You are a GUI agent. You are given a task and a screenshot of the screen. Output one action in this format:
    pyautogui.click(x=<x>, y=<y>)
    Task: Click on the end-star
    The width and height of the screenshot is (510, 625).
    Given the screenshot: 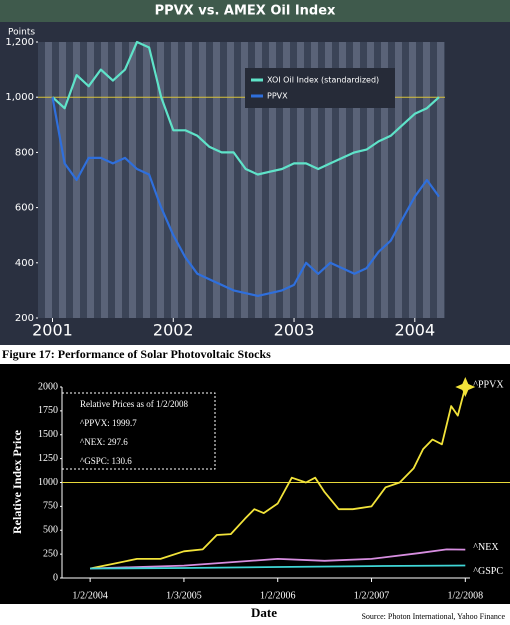 What is the action you would take?
    pyautogui.click(x=465, y=387)
    